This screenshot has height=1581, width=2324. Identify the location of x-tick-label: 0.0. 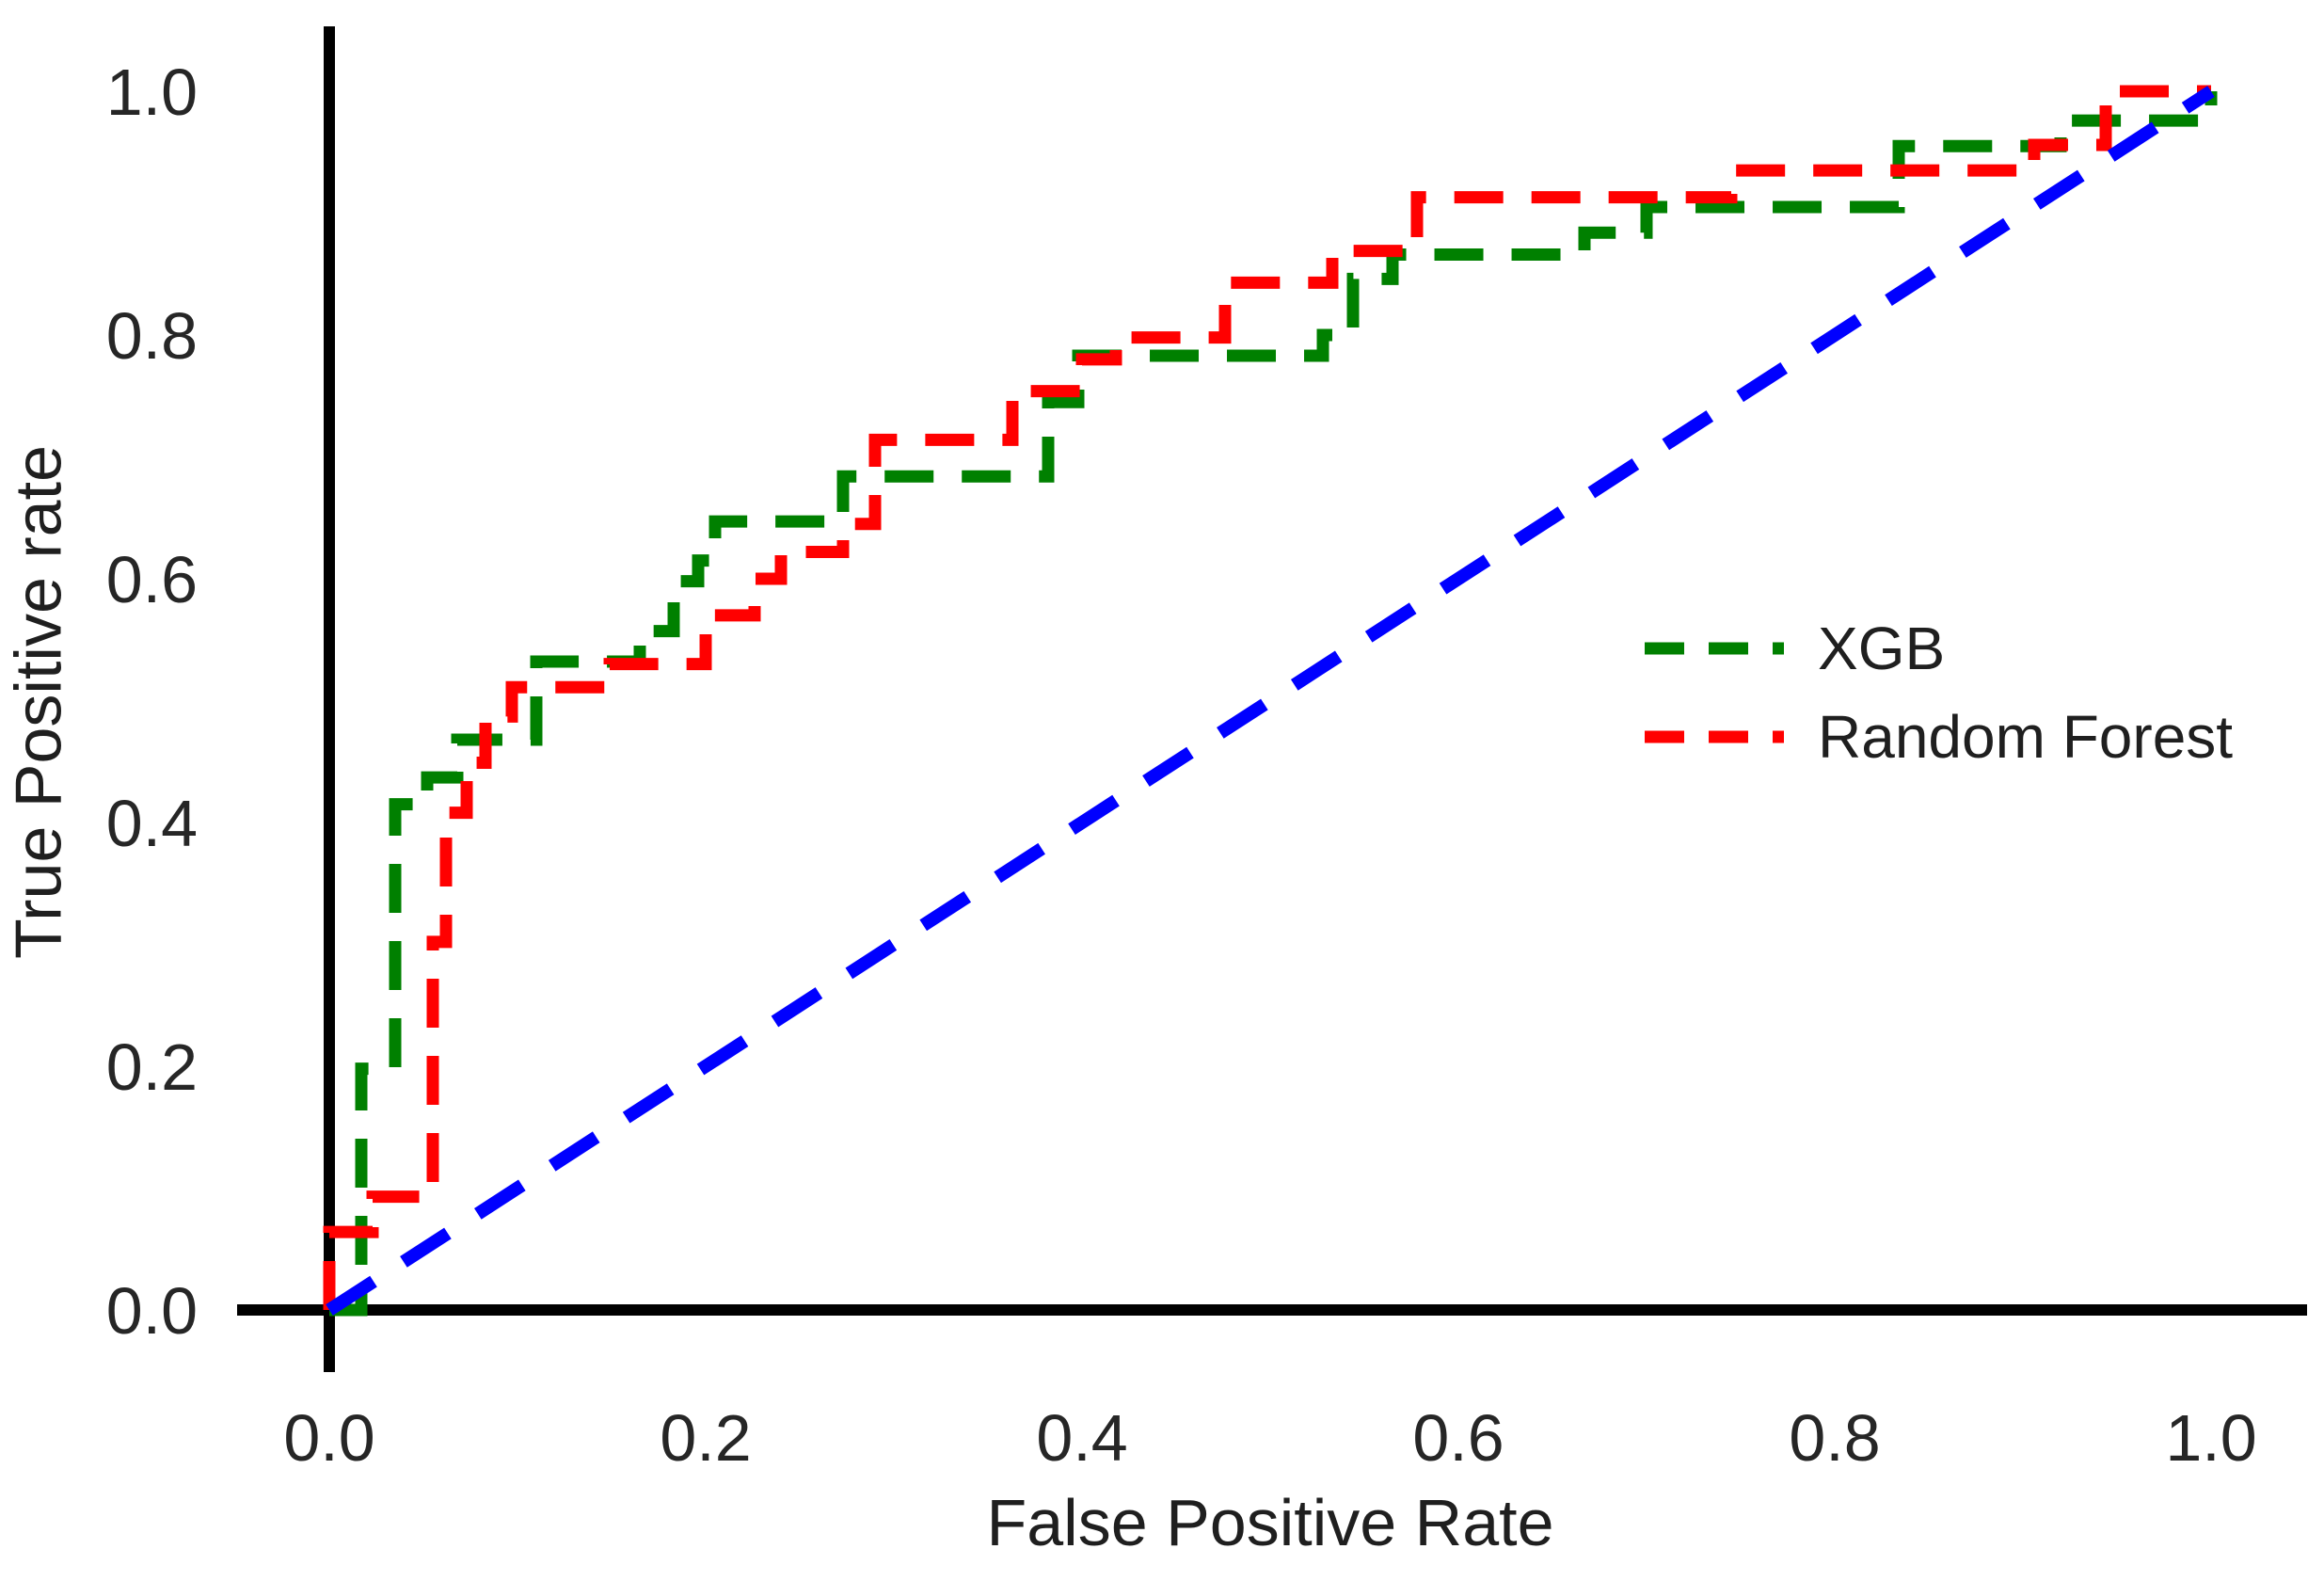
(328, 1438).